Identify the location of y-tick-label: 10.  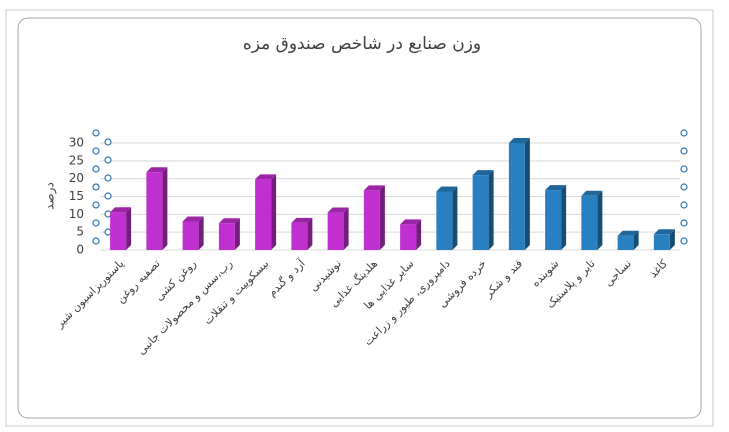
(76, 214).